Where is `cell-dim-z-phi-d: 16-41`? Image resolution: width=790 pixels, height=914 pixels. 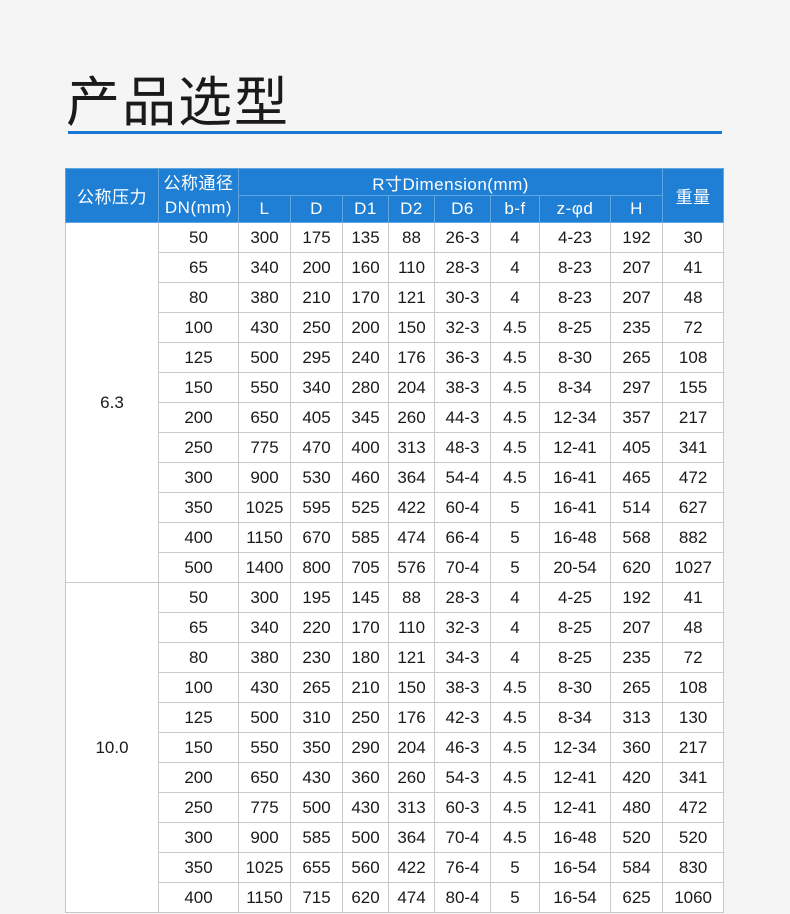 cell-dim-z-phi-d: 16-41 is located at coordinates (575, 507).